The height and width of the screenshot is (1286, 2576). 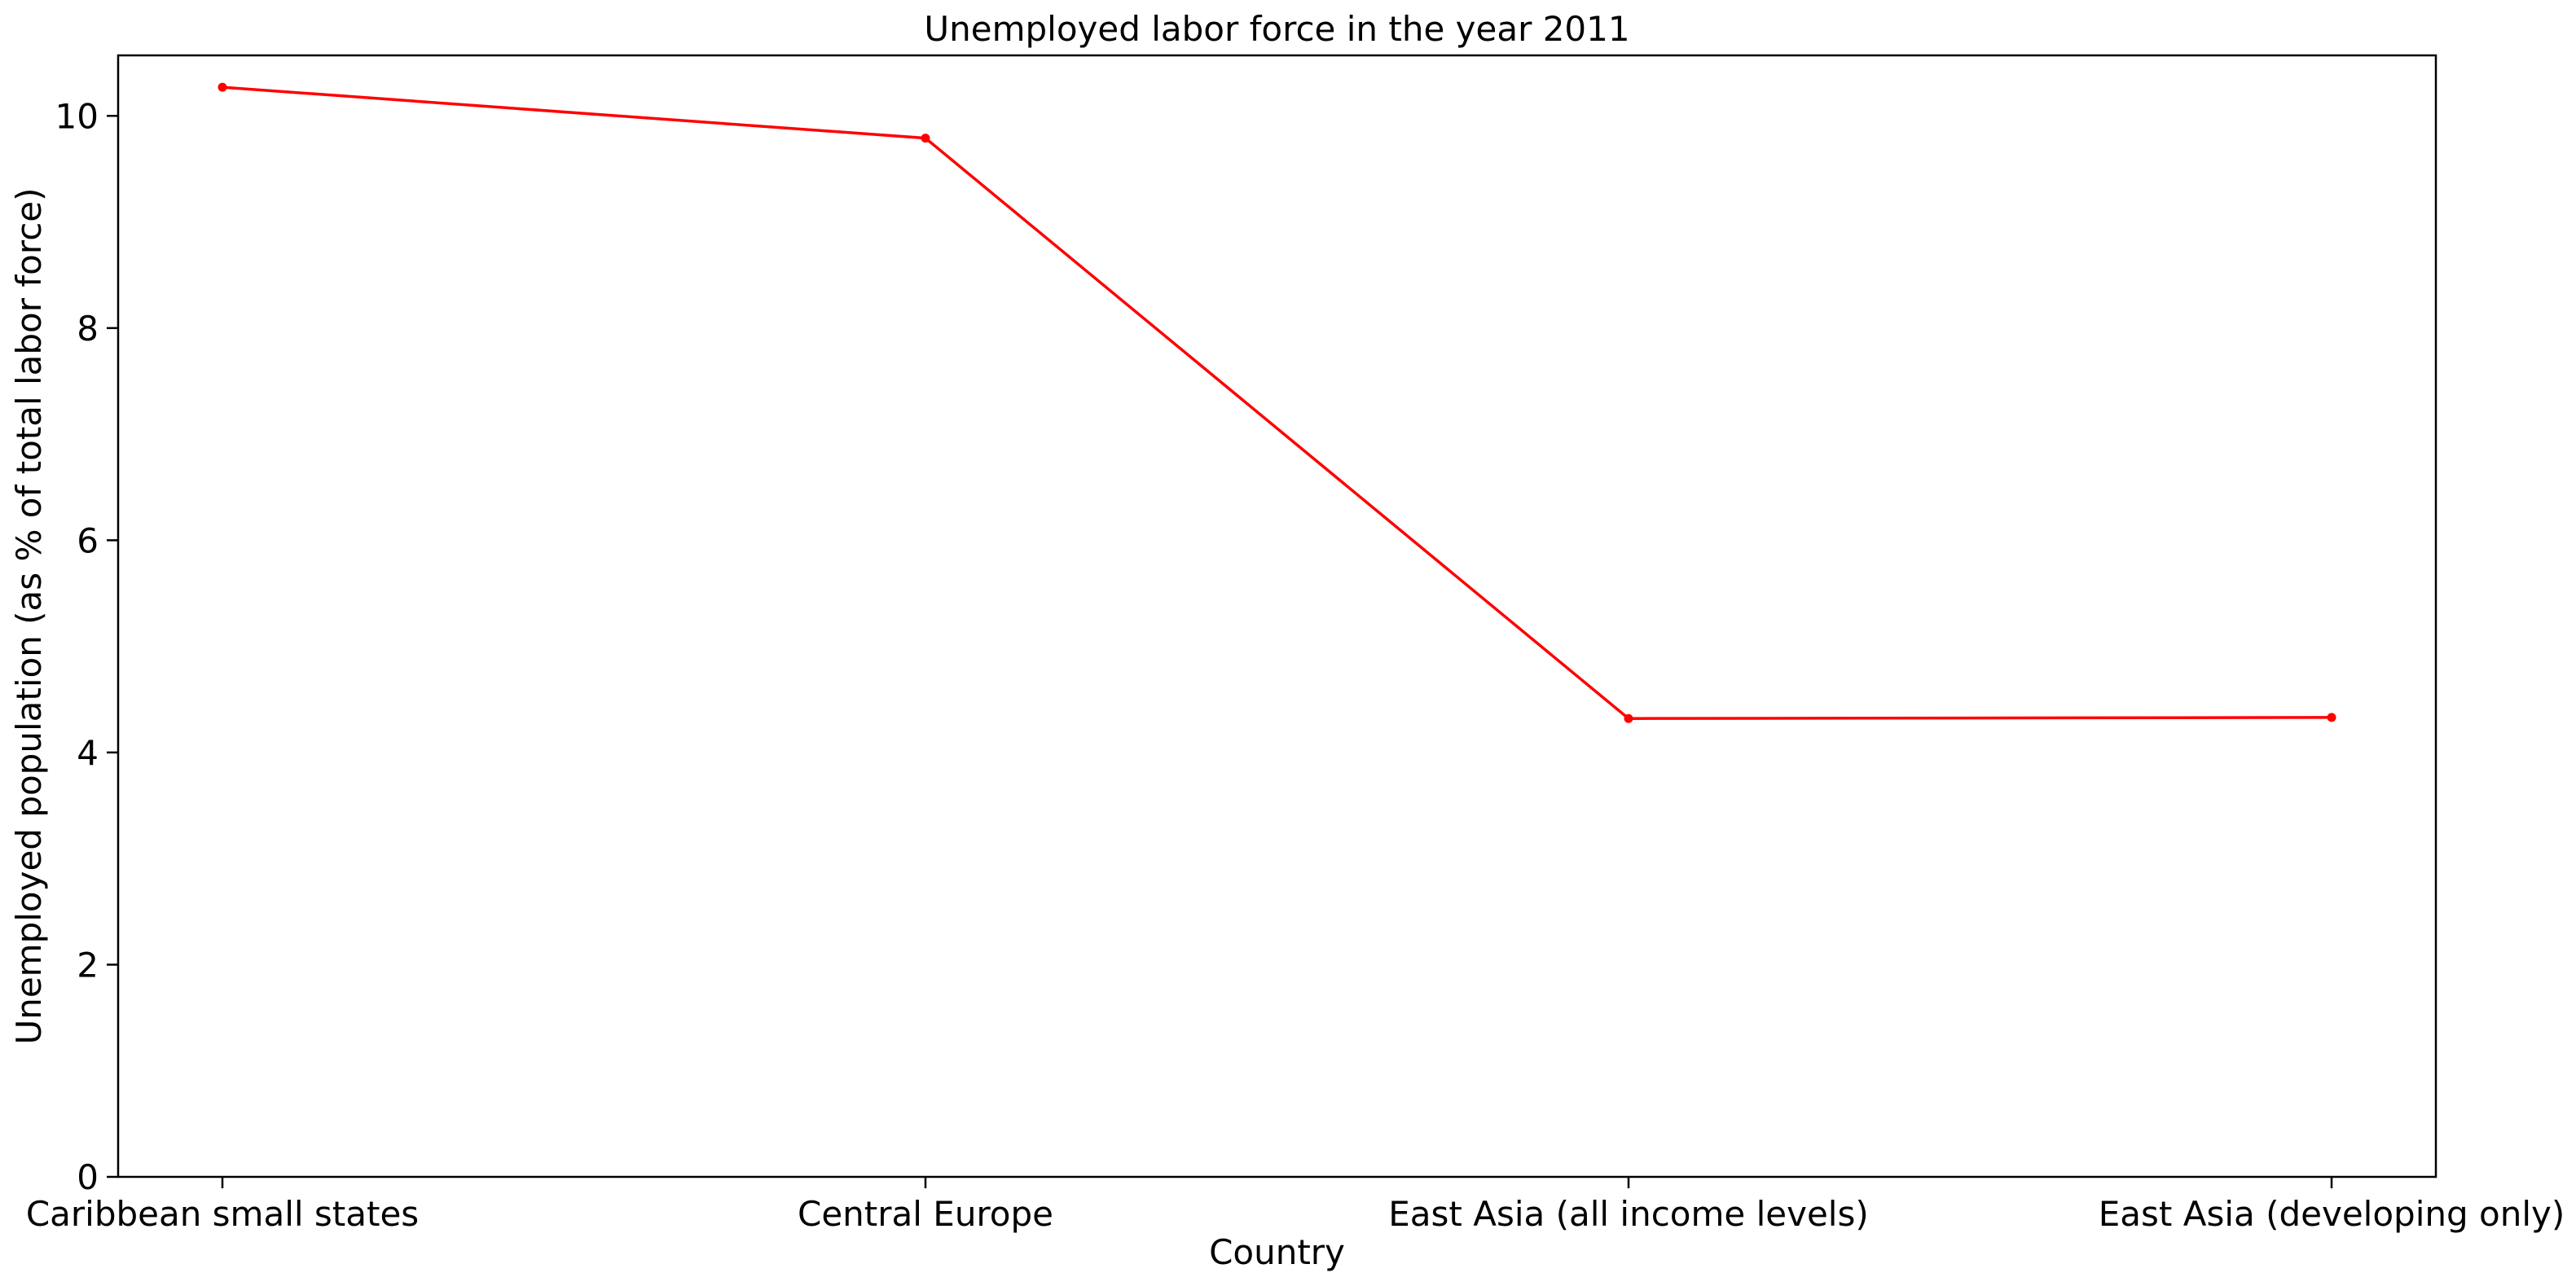 I want to click on y-tick-label: 2, so click(x=88, y=965).